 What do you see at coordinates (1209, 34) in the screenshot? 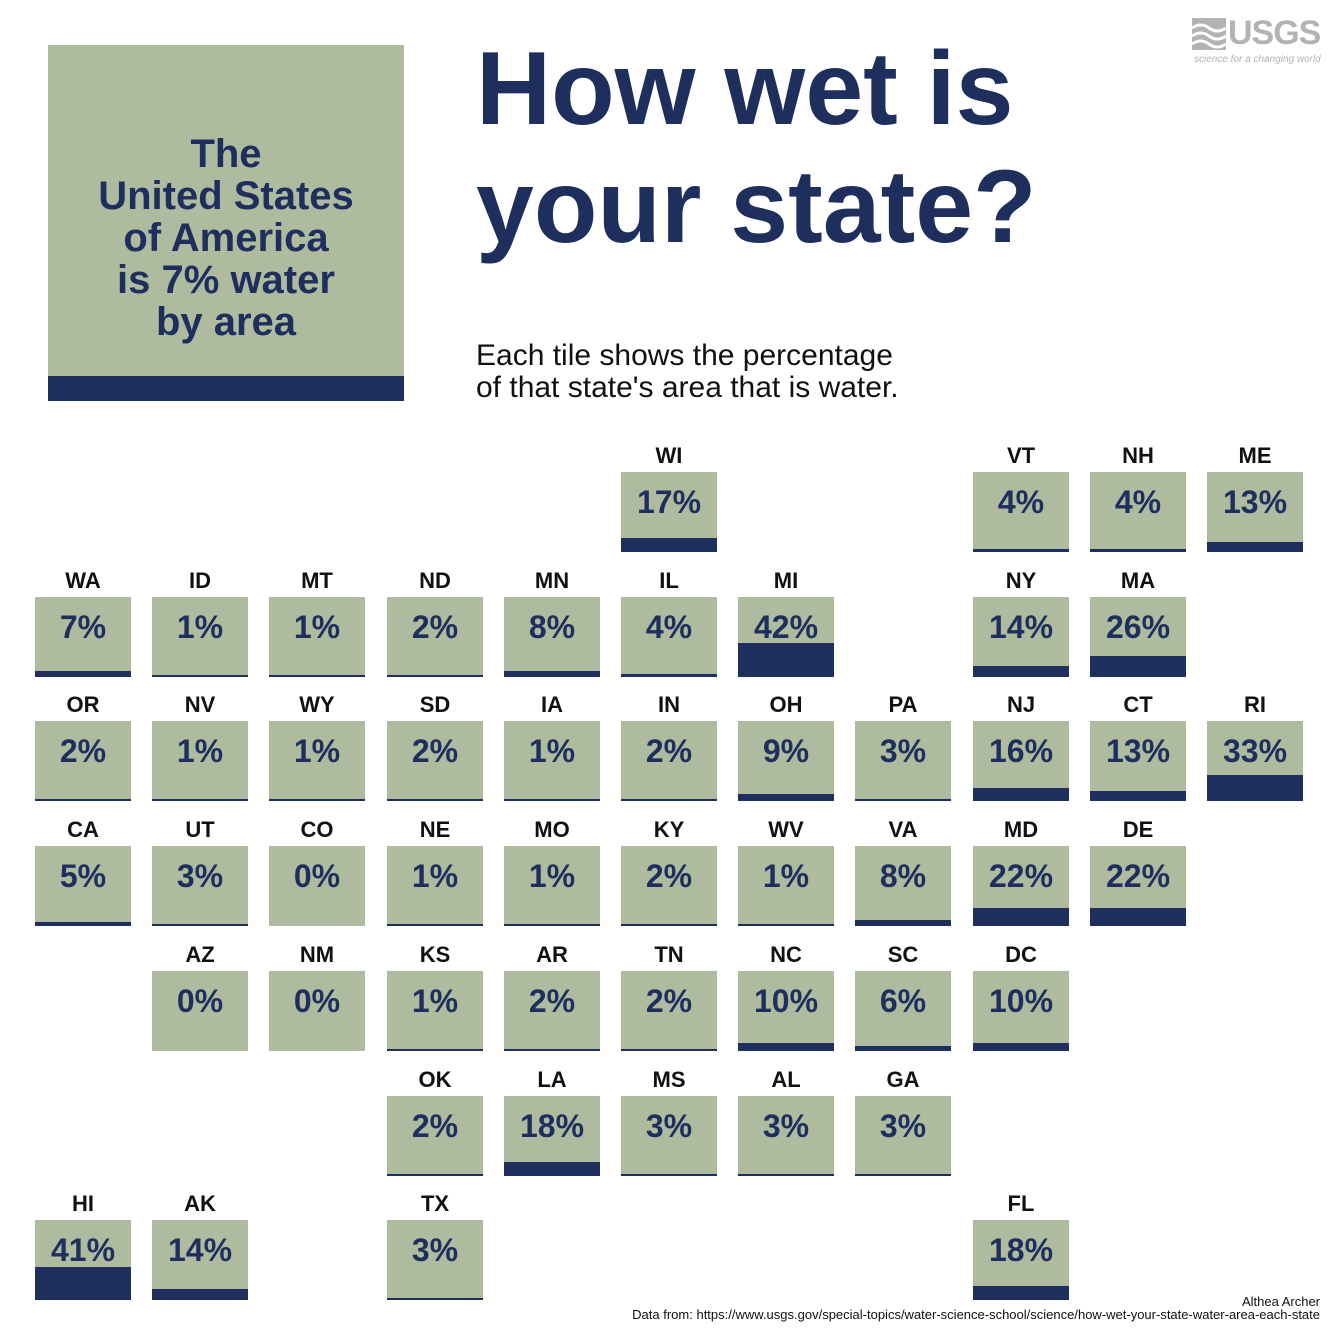
I see `usgs-wave-icon` at bounding box center [1209, 34].